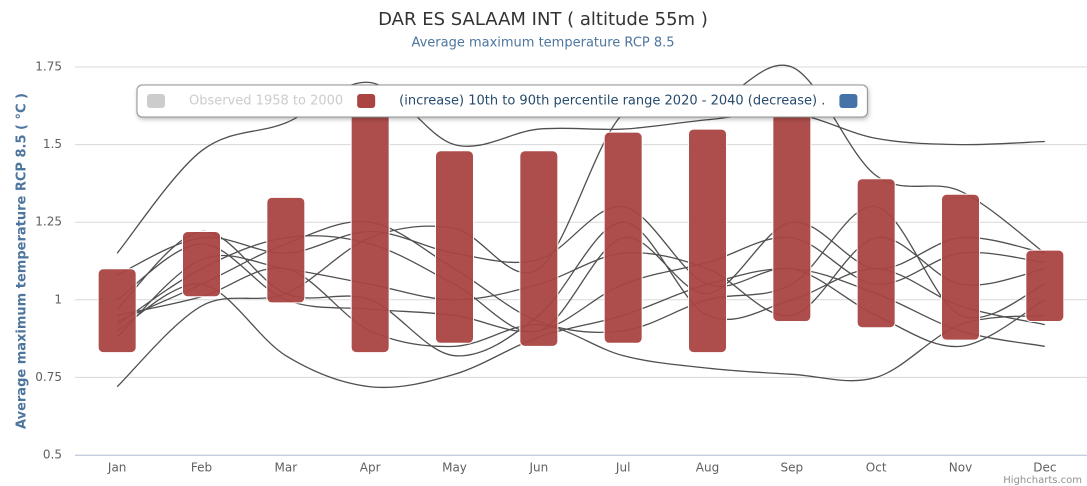 This screenshot has height=486, width=1087. I want to click on x-tick-label: Dec, so click(1044, 468).